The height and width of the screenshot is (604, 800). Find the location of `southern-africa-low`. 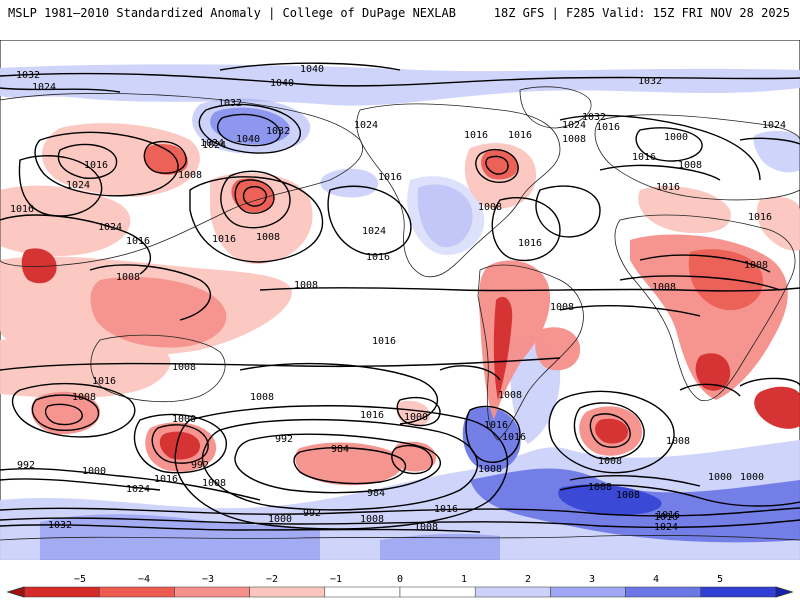

southern-africa-low is located at coordinates (713, 372).